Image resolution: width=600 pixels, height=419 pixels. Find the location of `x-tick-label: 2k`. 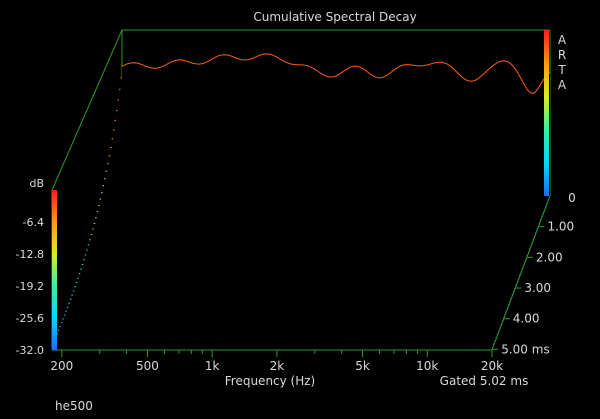

x-tick-label: 2k is located at coordinates (277, 366).